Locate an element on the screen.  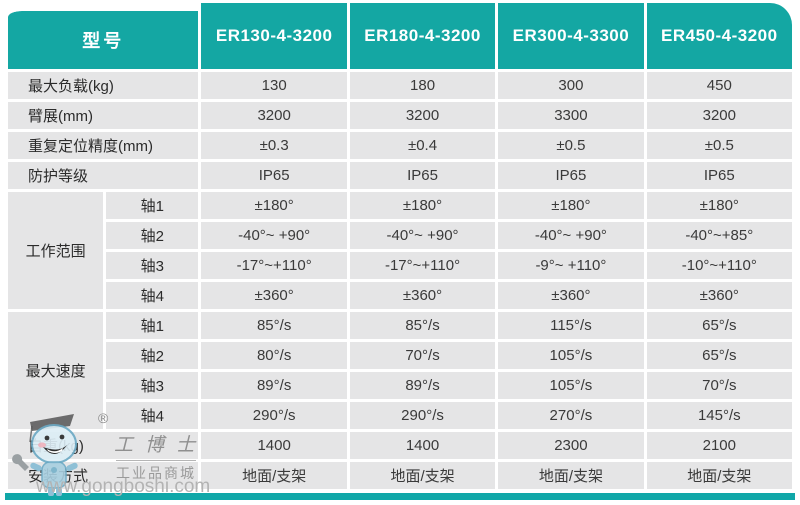
cell-ms-axis3-3: 105°/s is located at coordinates (571, 385).